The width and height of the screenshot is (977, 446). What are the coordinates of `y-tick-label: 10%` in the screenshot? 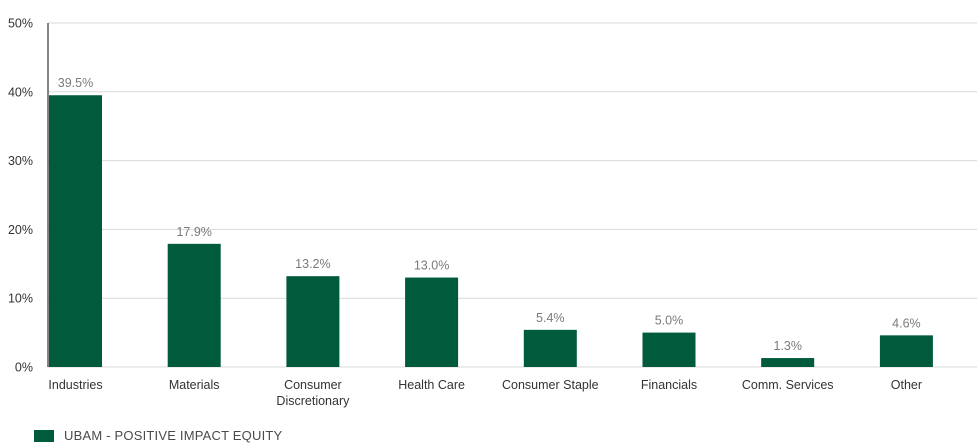 It's located at (20, 299).